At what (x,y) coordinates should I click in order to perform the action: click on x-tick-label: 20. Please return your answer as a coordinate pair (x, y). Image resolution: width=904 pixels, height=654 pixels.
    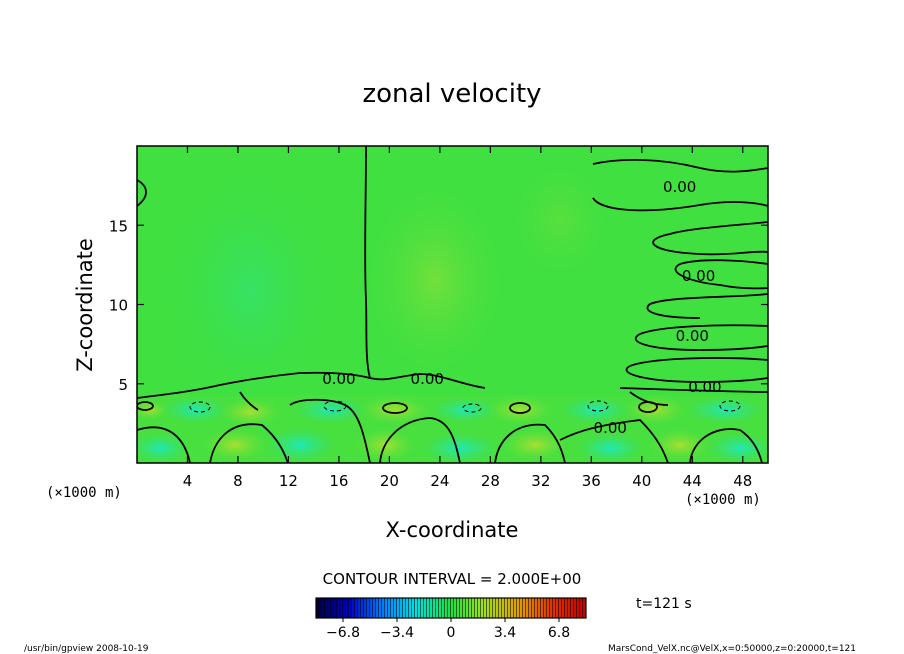
    Looking at the image, I should click on (389, 481).